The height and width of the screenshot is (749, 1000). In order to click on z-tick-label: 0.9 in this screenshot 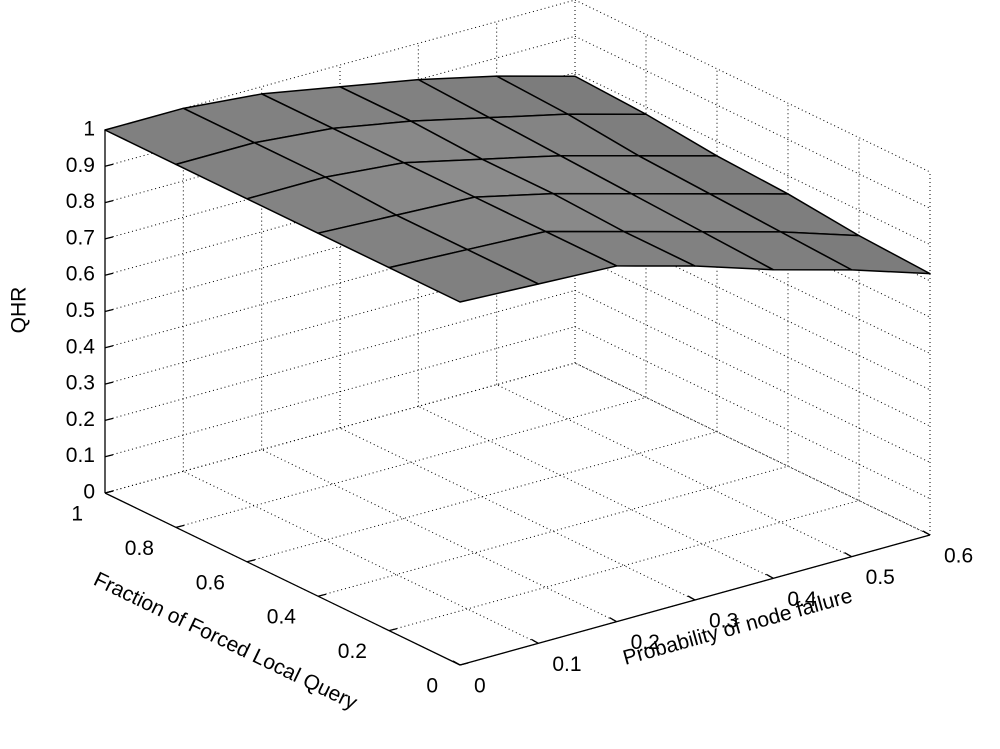, I will do `click(80, 165)`.